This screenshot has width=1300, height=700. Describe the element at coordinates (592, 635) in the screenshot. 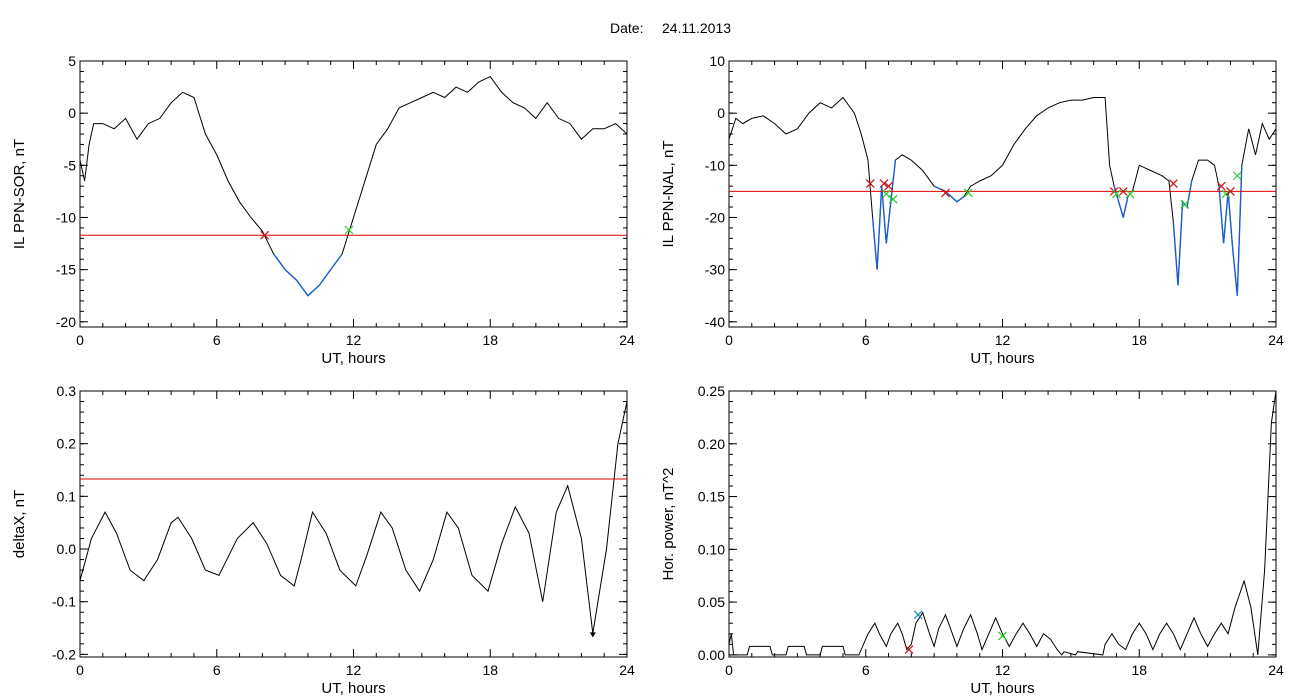

I see `deltax-peak-marker` at that location.